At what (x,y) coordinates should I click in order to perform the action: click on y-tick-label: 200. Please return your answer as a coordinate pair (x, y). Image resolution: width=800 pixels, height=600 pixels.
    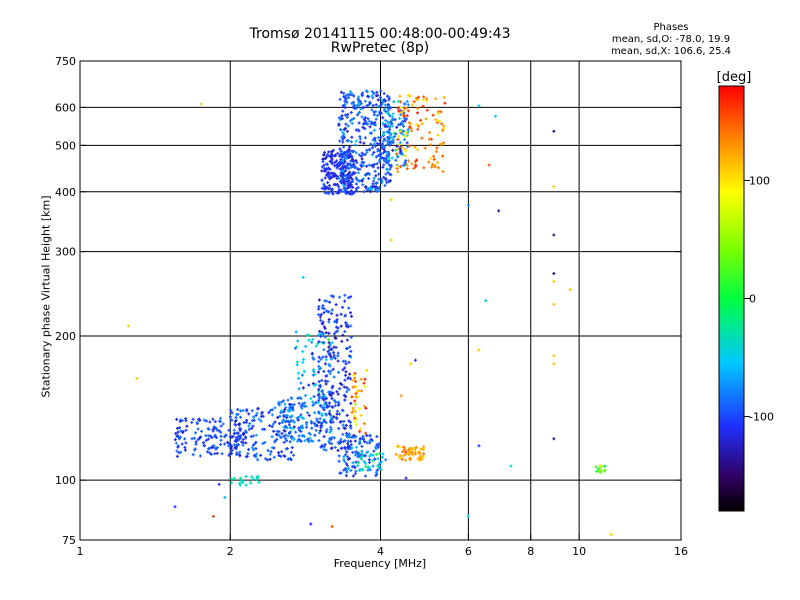
    Looking at the image, I should click on (65, 336).